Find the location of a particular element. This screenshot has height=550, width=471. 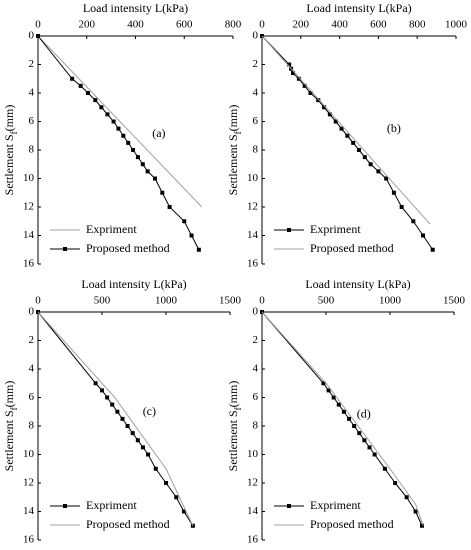

x-tick-label: 500 is located at coordinates (102, 301).